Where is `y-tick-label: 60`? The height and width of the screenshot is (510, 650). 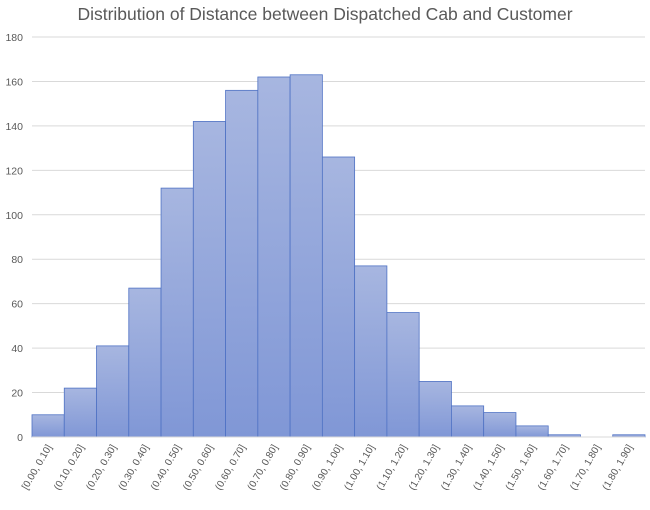
y-tick-label: 60 is located at coordinates (17, 305).